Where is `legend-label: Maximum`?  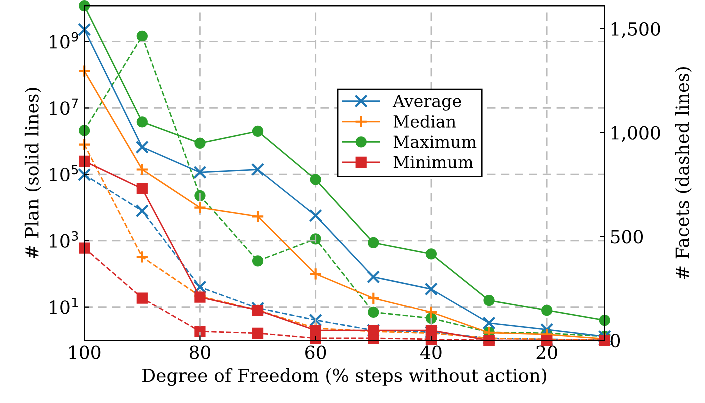
legend-label: Maximum is located at coordinates (435, 142).